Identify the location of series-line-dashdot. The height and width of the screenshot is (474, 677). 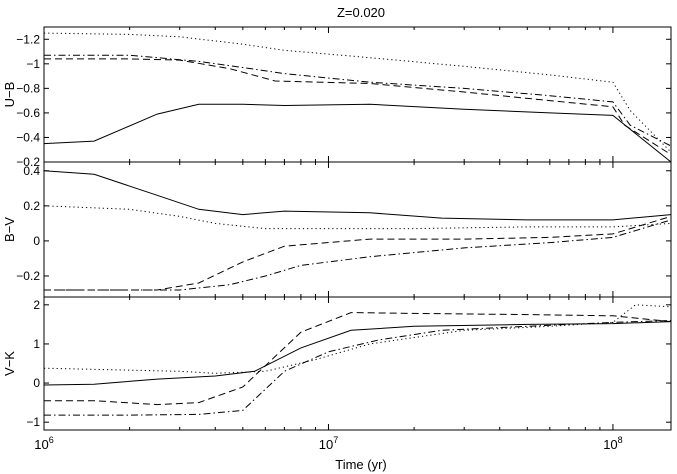
(357, 255).